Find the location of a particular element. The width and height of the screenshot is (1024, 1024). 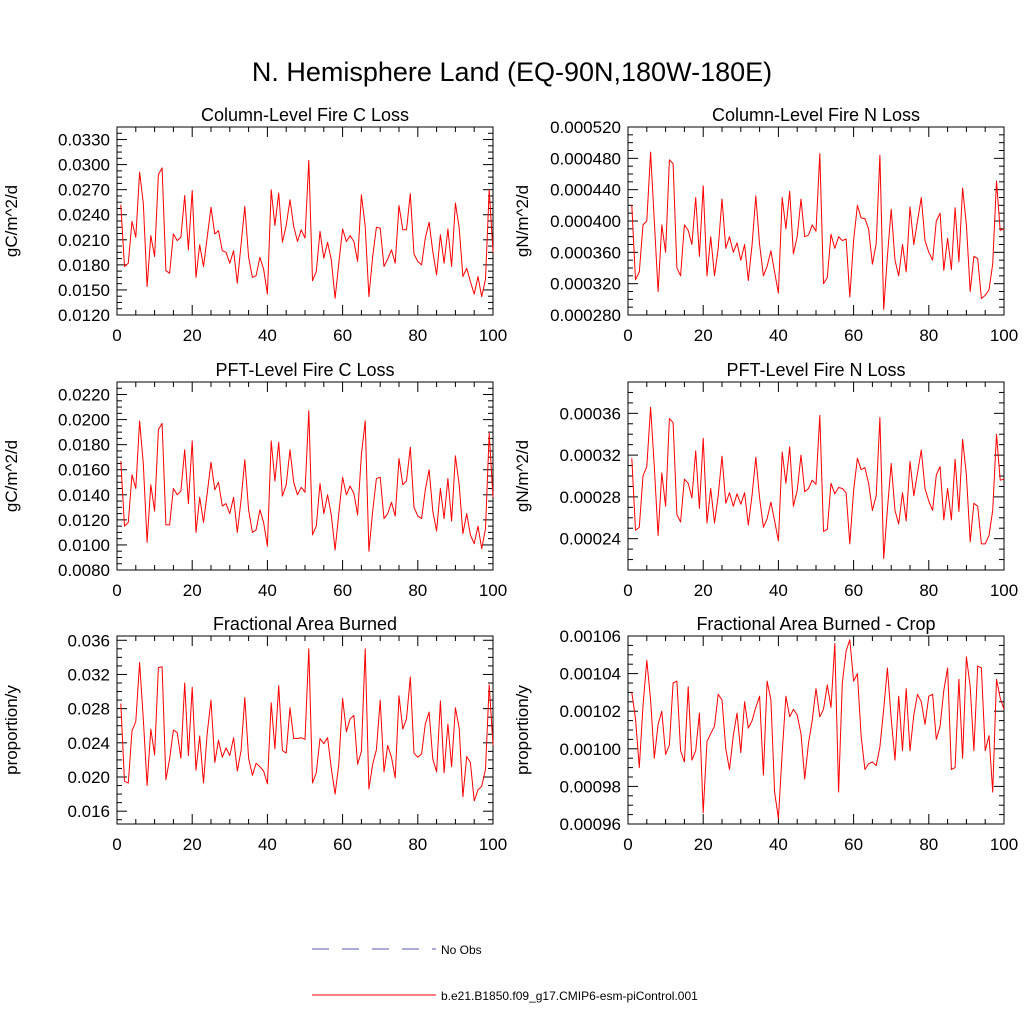

y-tick-label: 0.020 is located at coordinates (88, 777).